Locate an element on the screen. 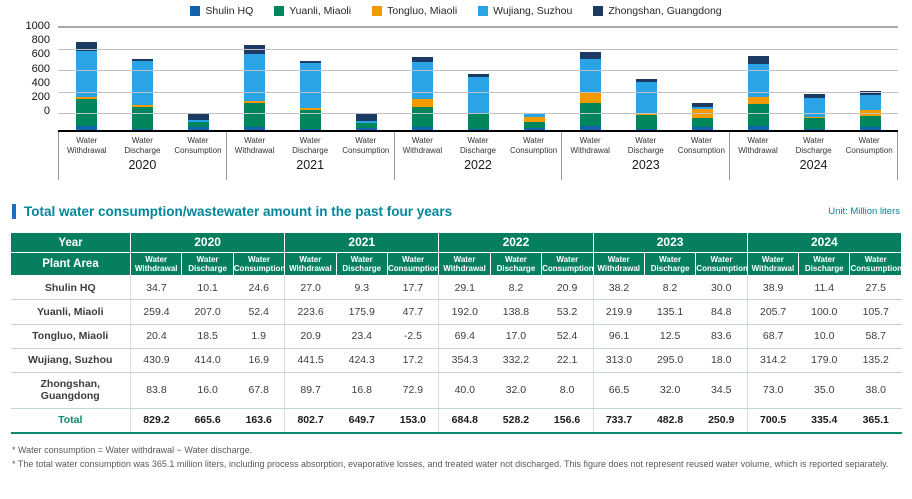  plant-label: Yuanli, Miaoli is located at coordinates (70, 312).